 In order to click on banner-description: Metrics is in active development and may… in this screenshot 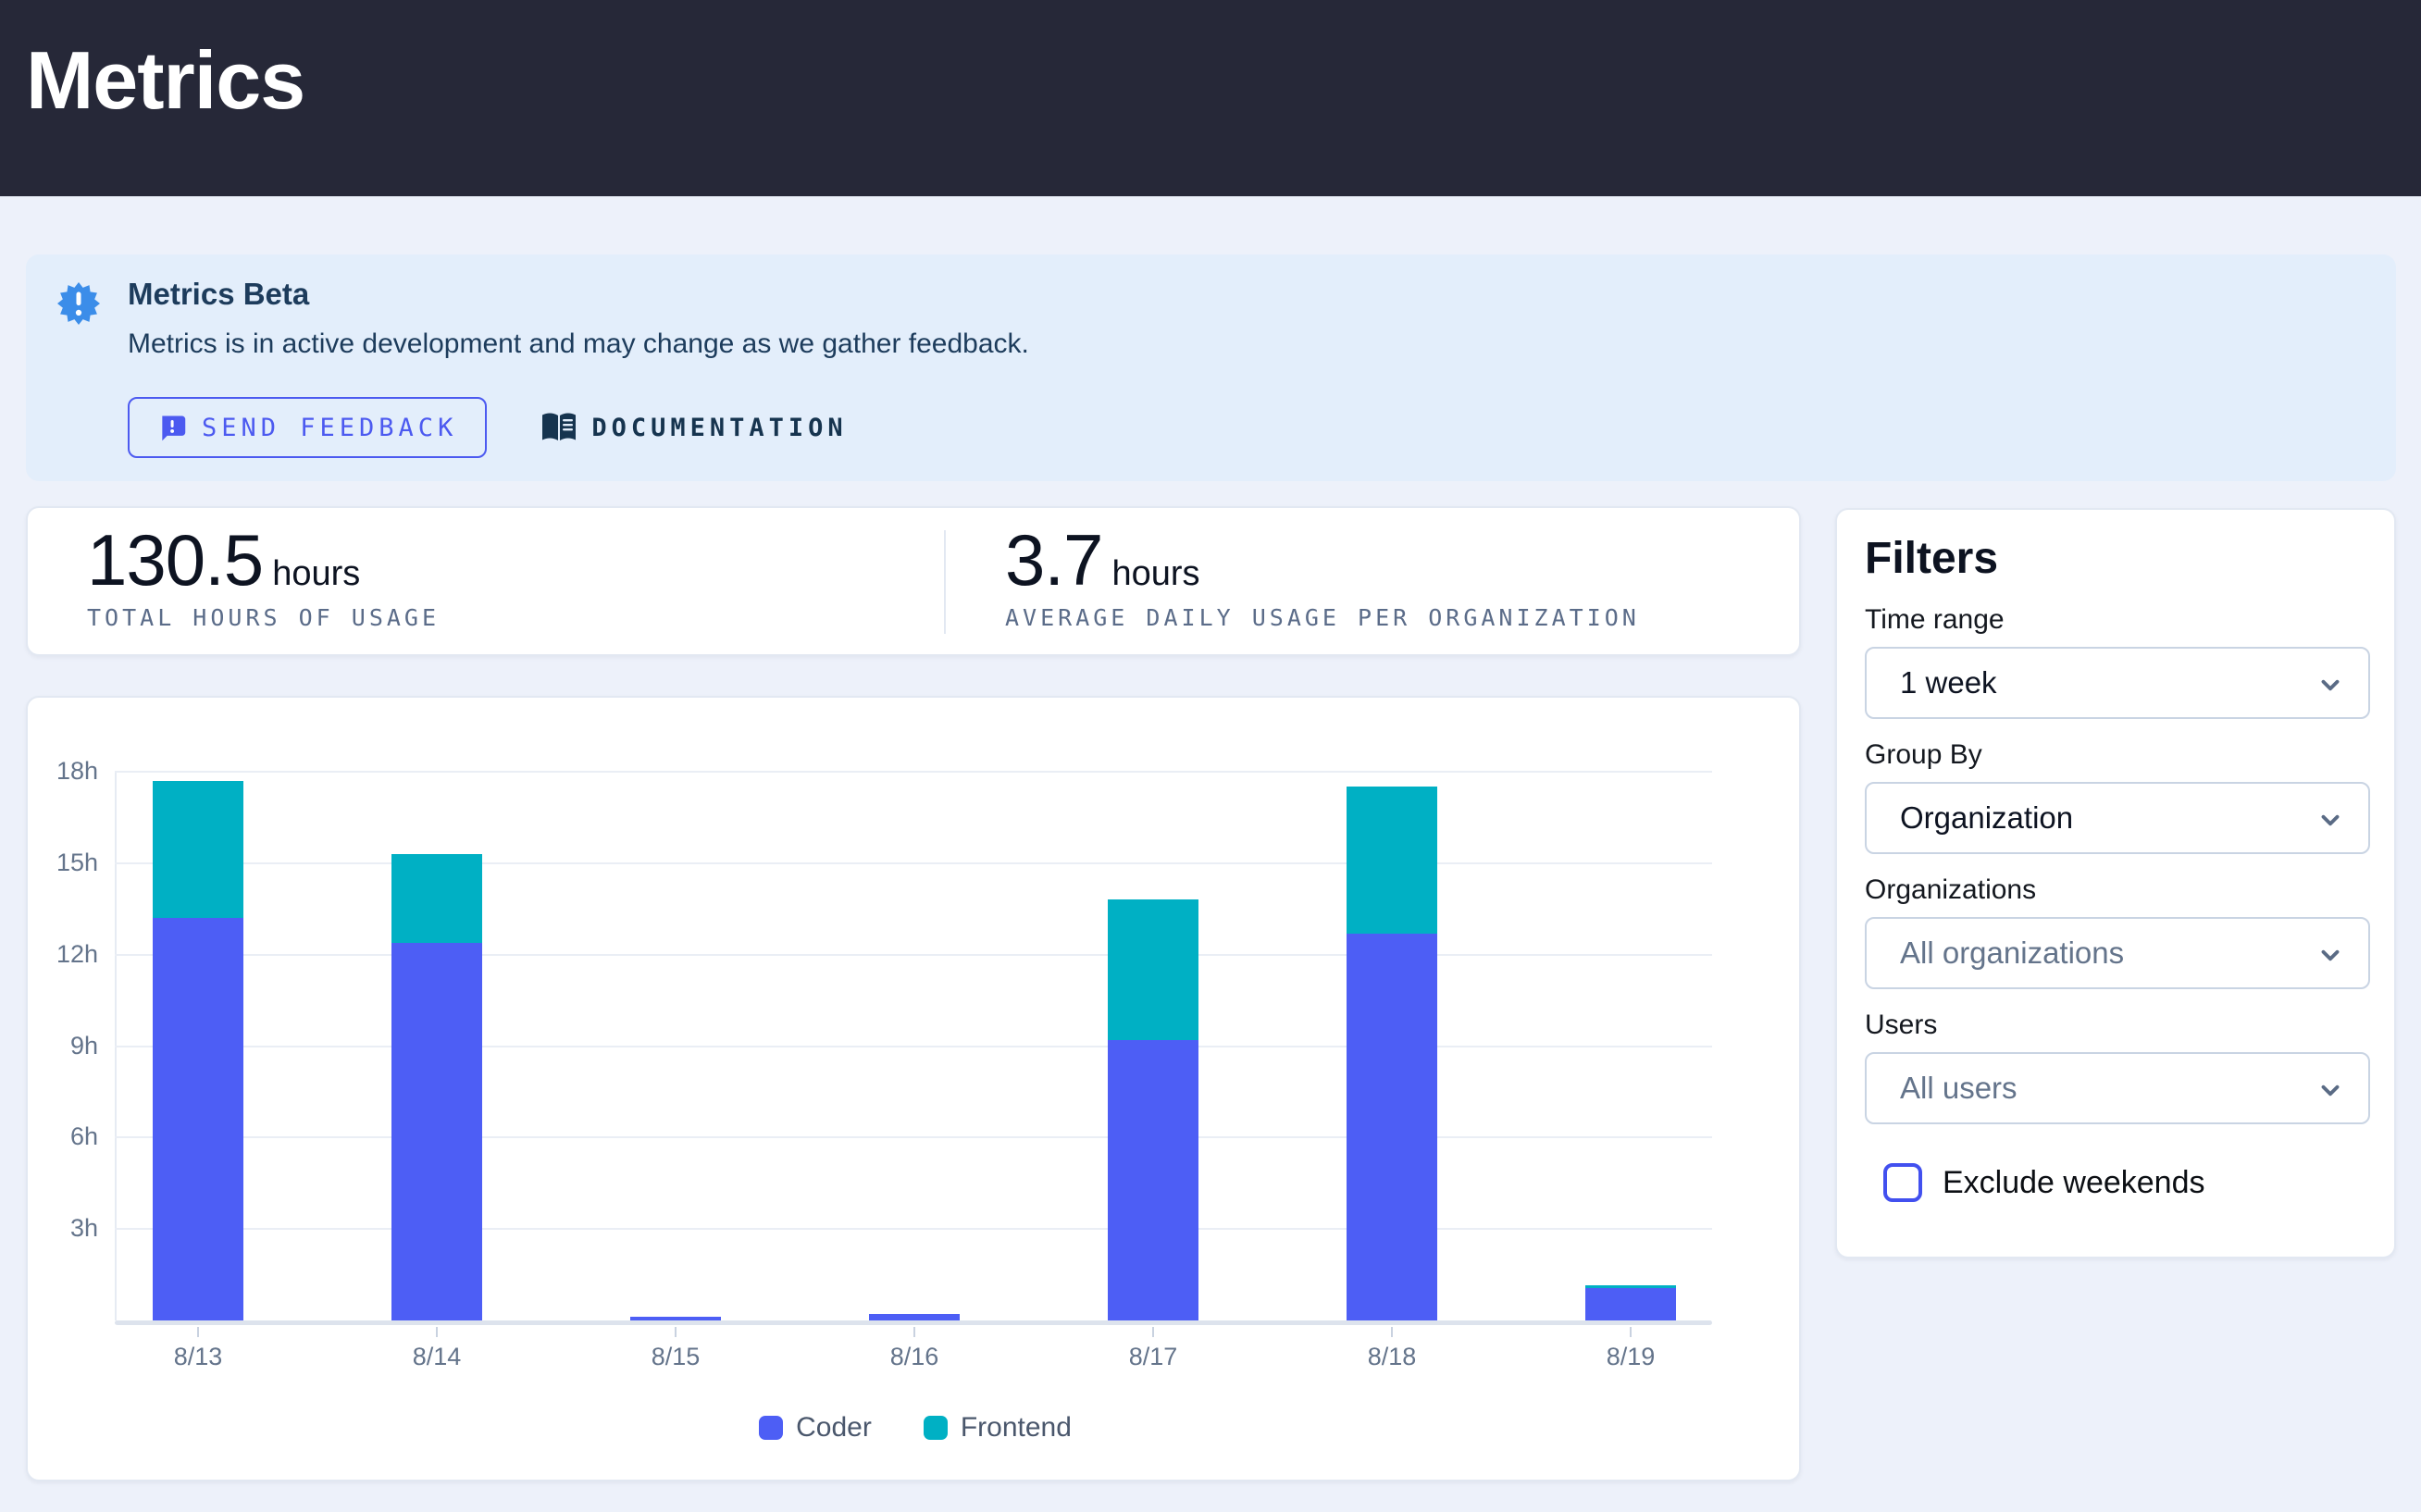, I will do `click(579, 343)`.